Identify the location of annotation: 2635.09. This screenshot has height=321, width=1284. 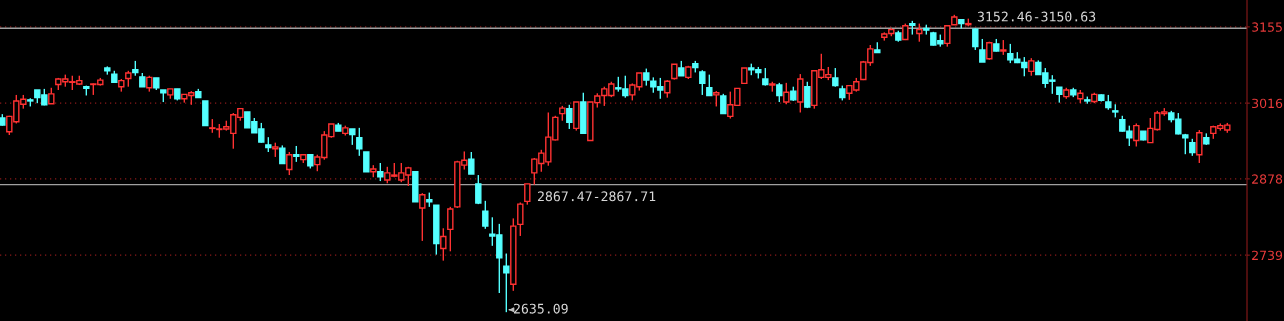
(540, 308).